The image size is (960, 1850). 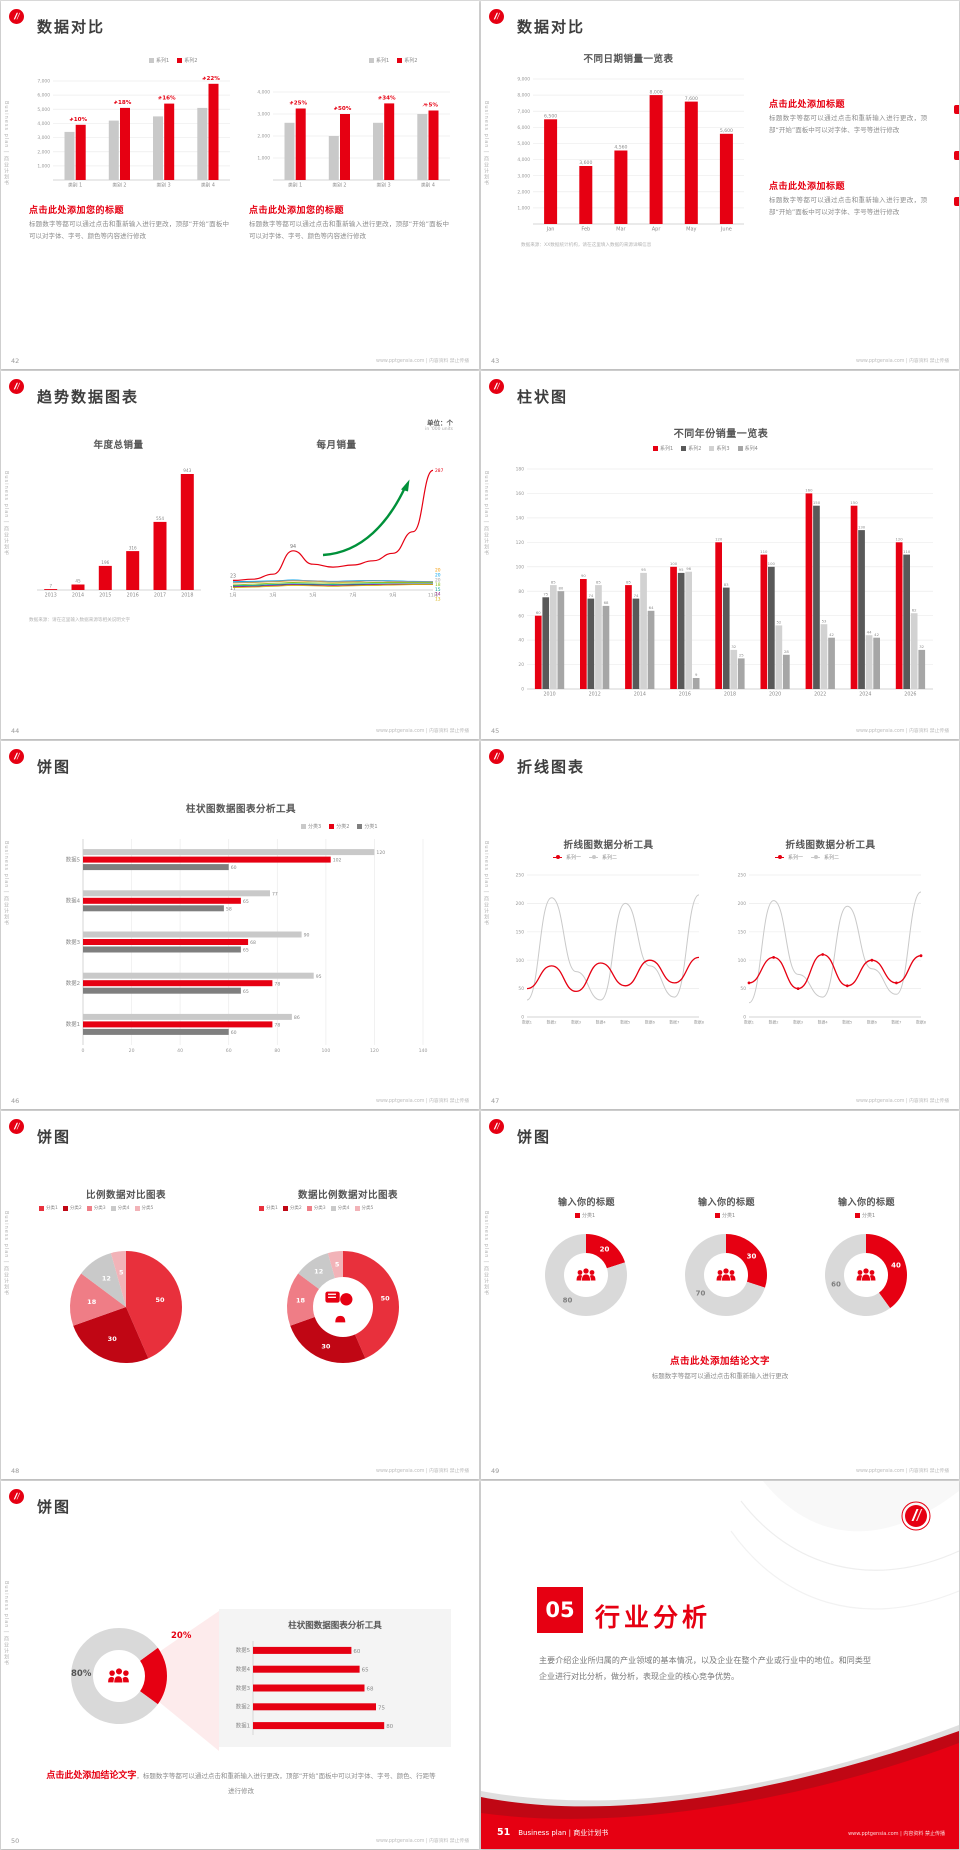 I want to click on svg-text: 130, so click(x=862, y=526).